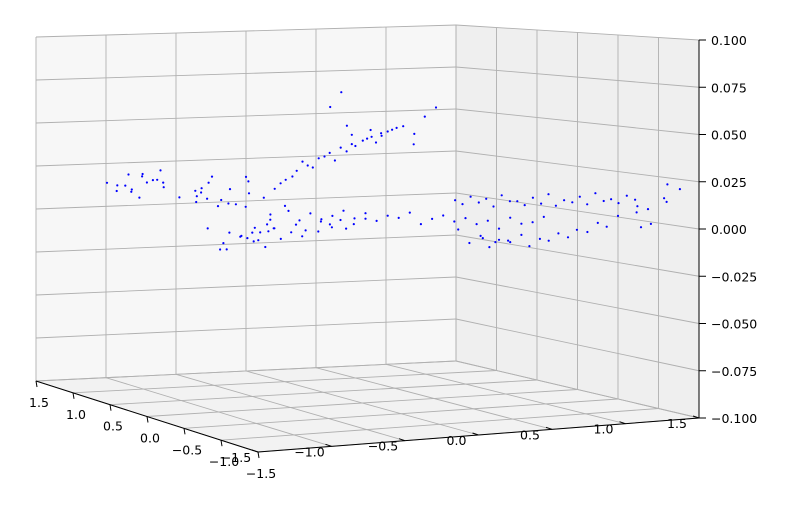  I want to click on y-tick-label: −1.5, so click(261, 473).